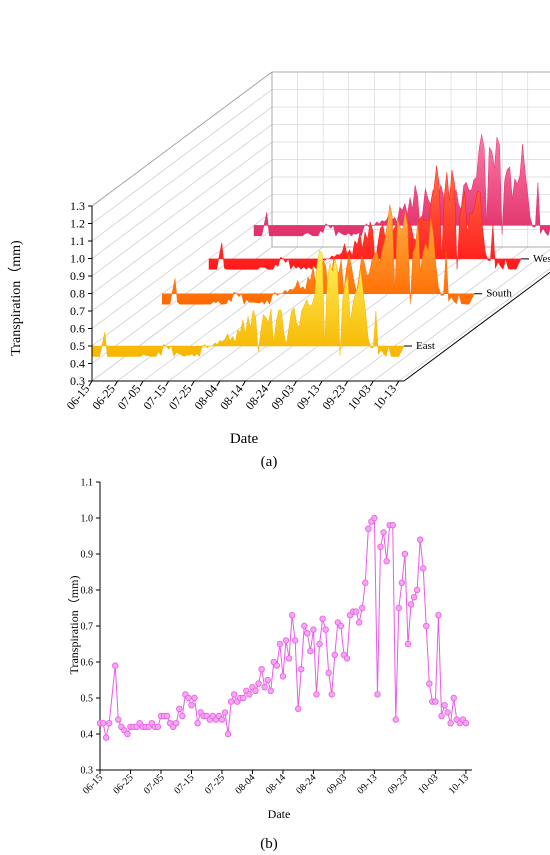 The width and height of the screenshot is (550, 855). Describe the element at coordinates (77, 346) in the screenshot. I see `chart-a-ytick-label: 0.5` at that location.